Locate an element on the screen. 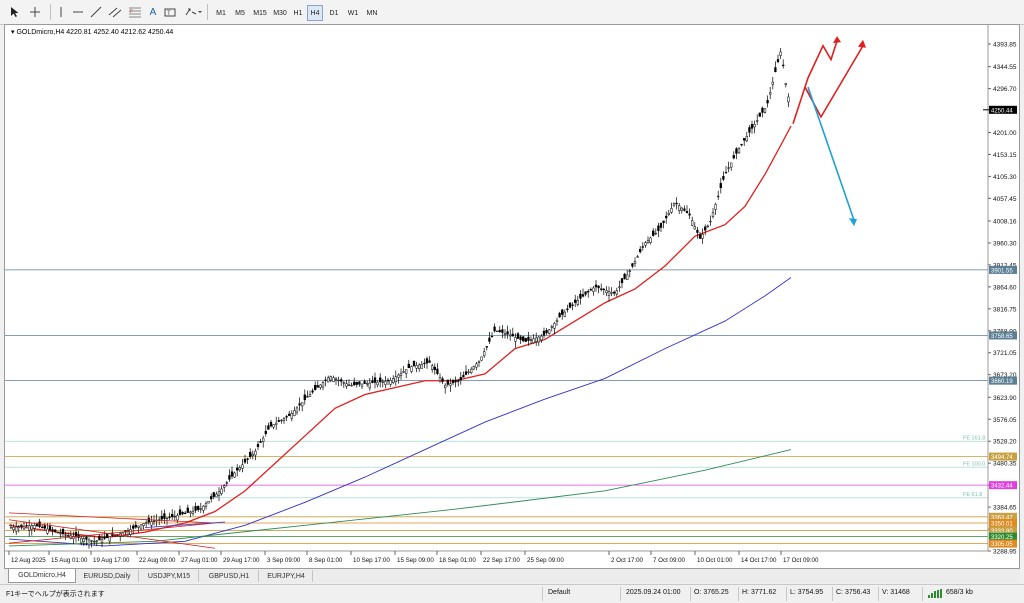  tf-h4: H4 is located at coordinates (315, 13).